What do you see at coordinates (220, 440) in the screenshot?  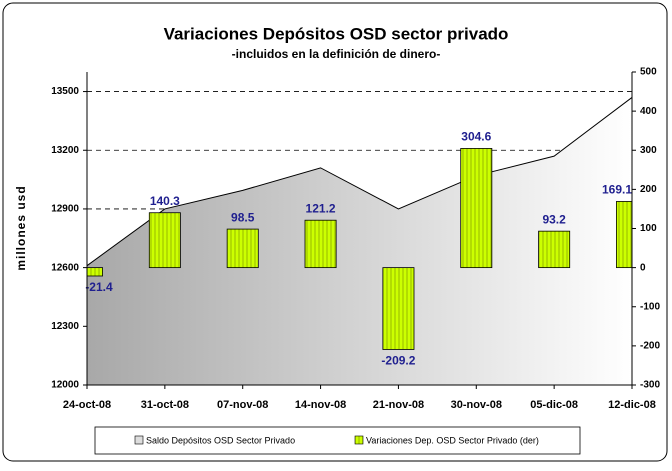 I see `legend-label: Saldo Depósitos OSD Sector Privado` at bounding box center [220, 440].